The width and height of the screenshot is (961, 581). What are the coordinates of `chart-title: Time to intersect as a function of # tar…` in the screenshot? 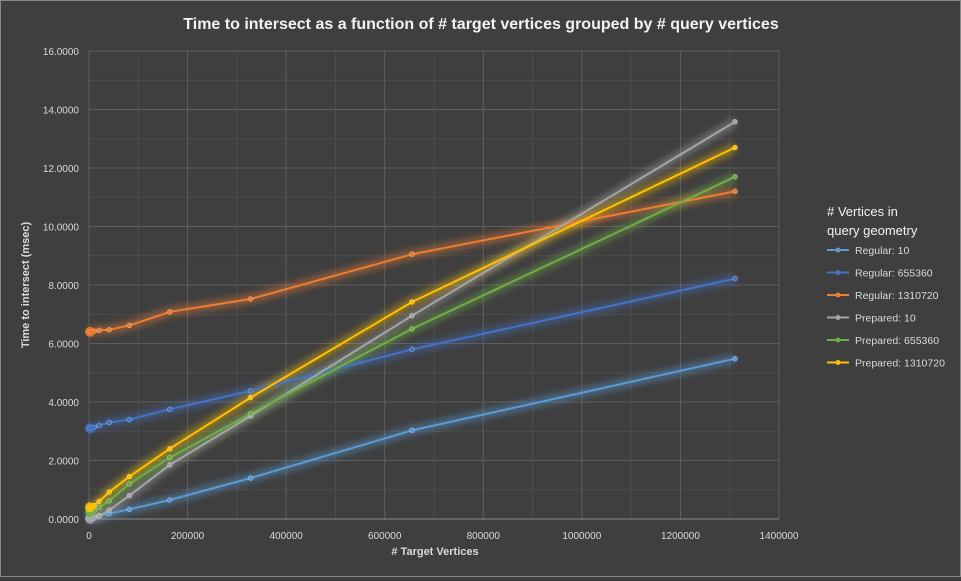 It's located at (481, 24).